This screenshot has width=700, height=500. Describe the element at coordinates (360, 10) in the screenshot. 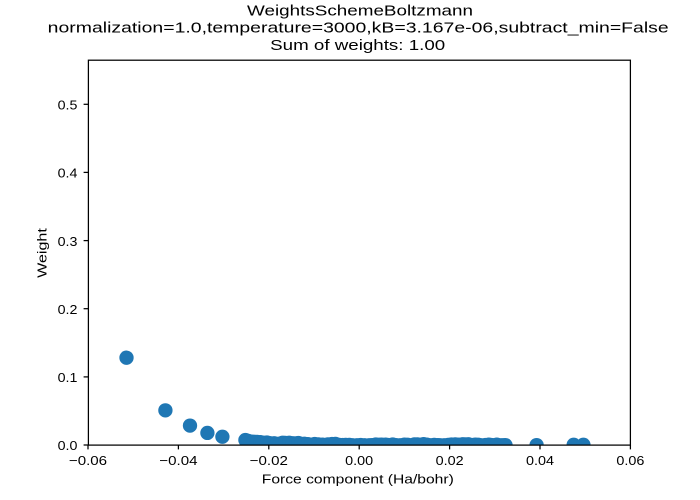

I see `svg-text: WeightsSchemeBoltzmann` at that location.